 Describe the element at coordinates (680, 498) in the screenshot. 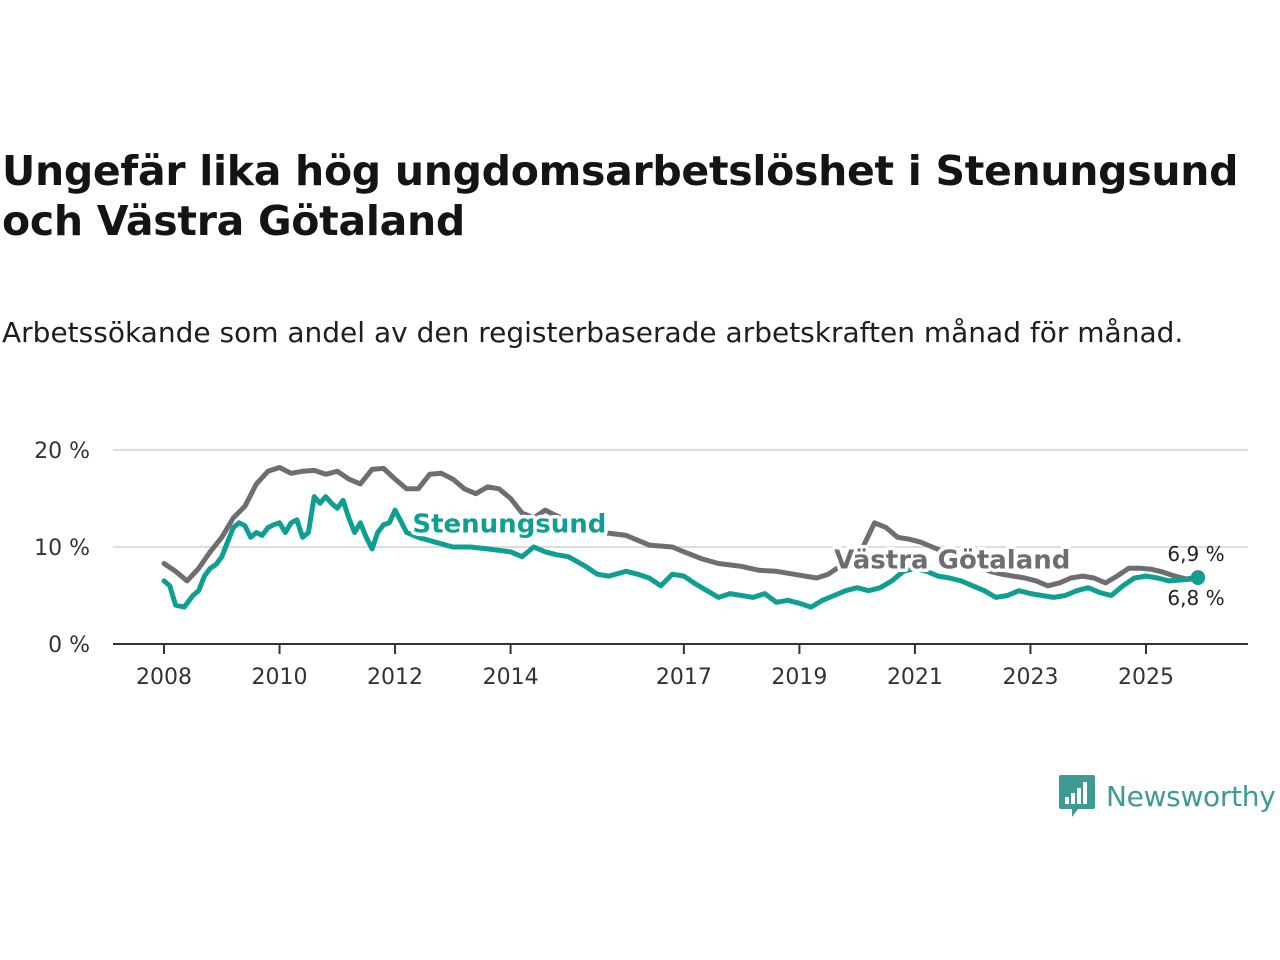

I see `gridlines` at that location.